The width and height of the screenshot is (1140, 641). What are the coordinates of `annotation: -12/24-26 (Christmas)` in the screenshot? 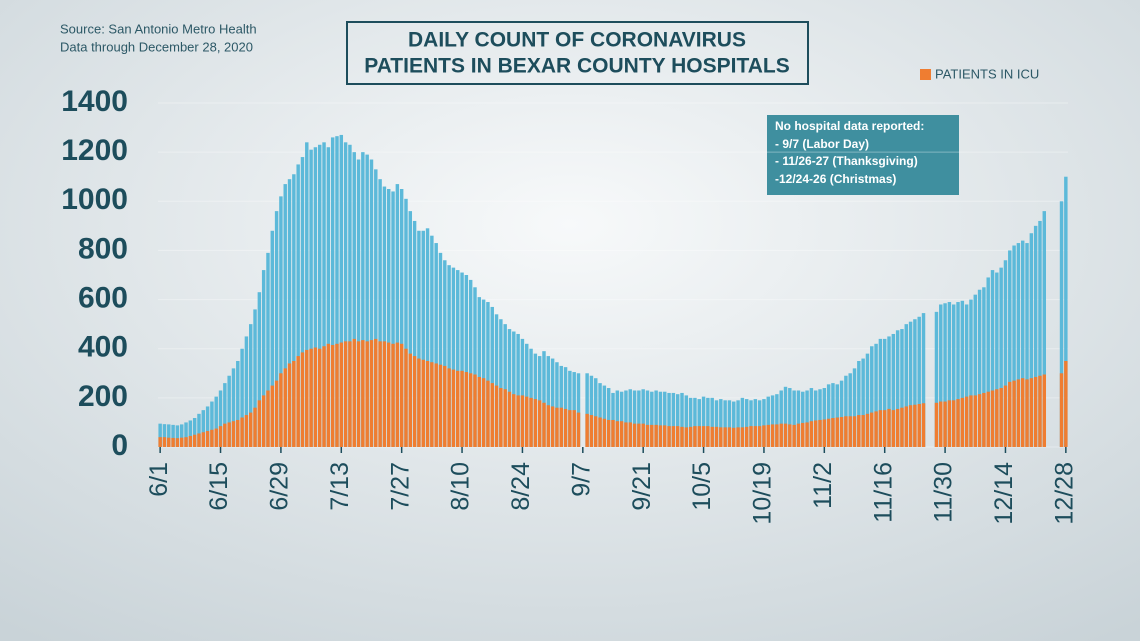 It's located at (835, 179).